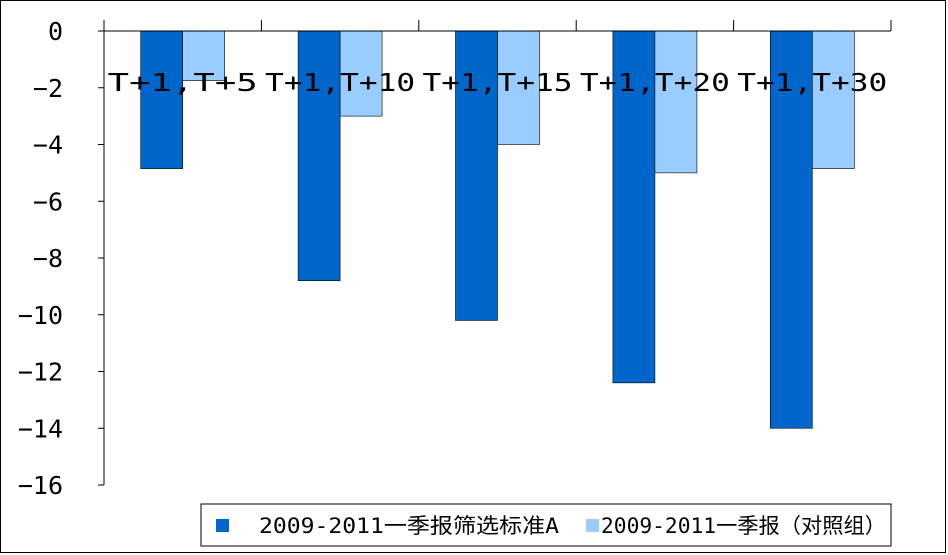 This screenshot has height=555, width=948. What do you see at coordinates (183, 82) in the screenshot?
I see `category-label-1: T+1,T+5` at bounding box center [183, 82].